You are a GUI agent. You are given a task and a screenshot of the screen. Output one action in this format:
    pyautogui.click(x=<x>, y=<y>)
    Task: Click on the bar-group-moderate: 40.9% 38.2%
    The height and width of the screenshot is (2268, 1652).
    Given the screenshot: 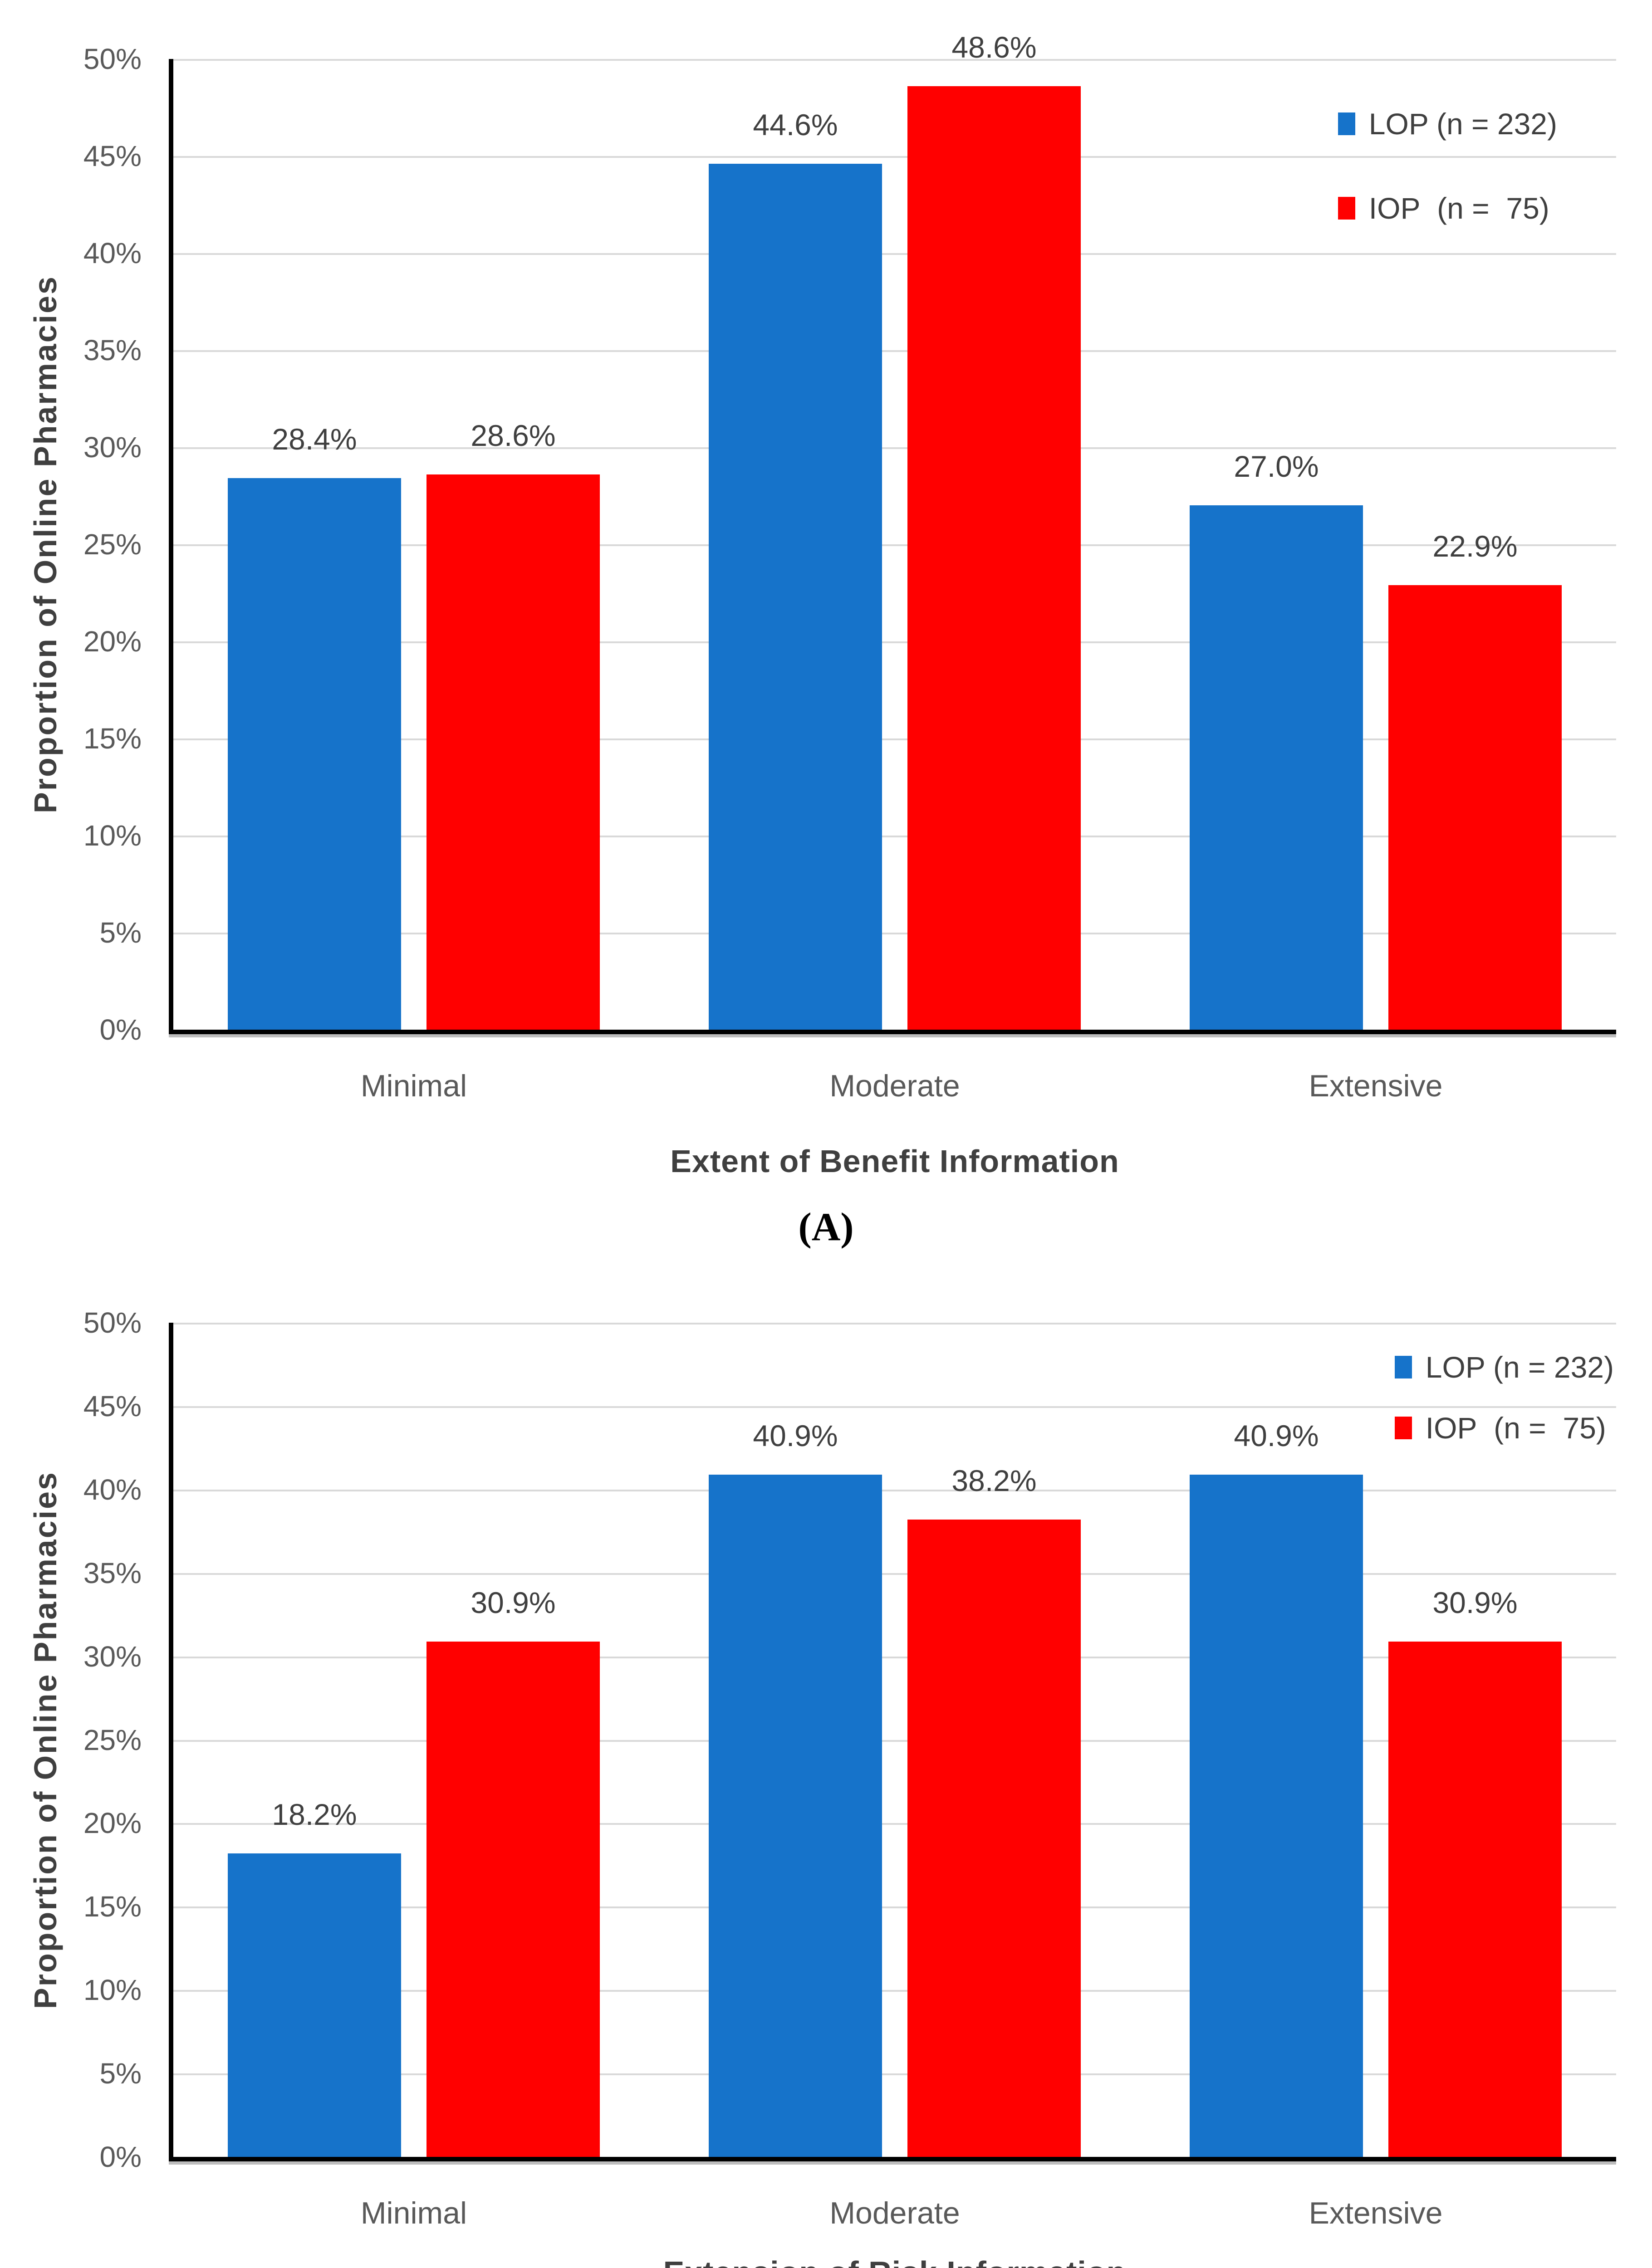 What is the action you would take?
    pyautogui.click(x=895, y=1740)
    